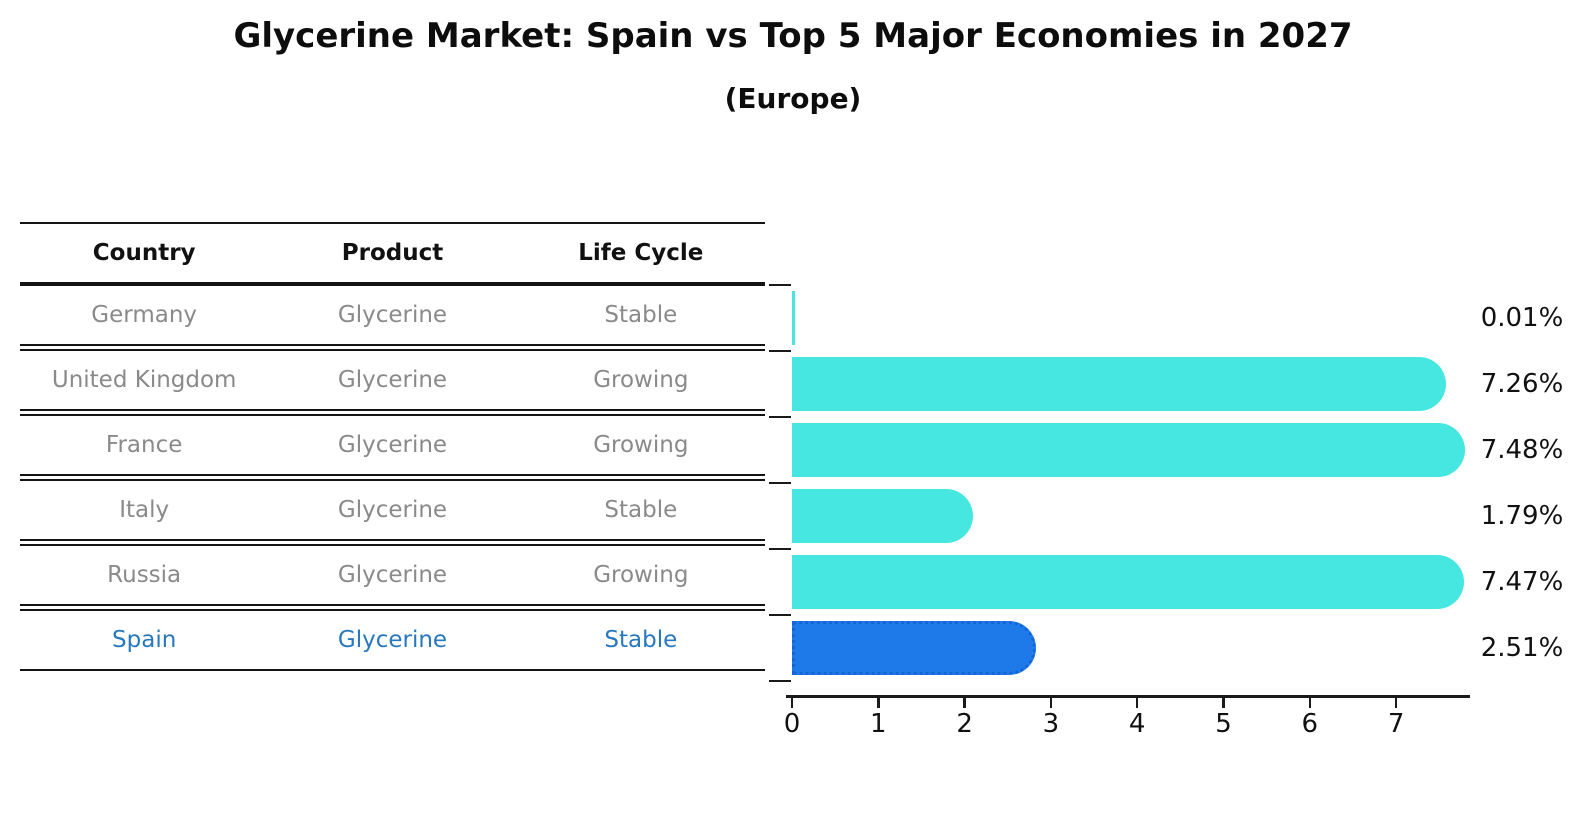 Image resolution: width=1586 pixels, height=823 pixels. What do you see at coordinates (792, 724) in the screenshot?
I see `x-tick-label-0: 0` at bounding box center [792, 724].